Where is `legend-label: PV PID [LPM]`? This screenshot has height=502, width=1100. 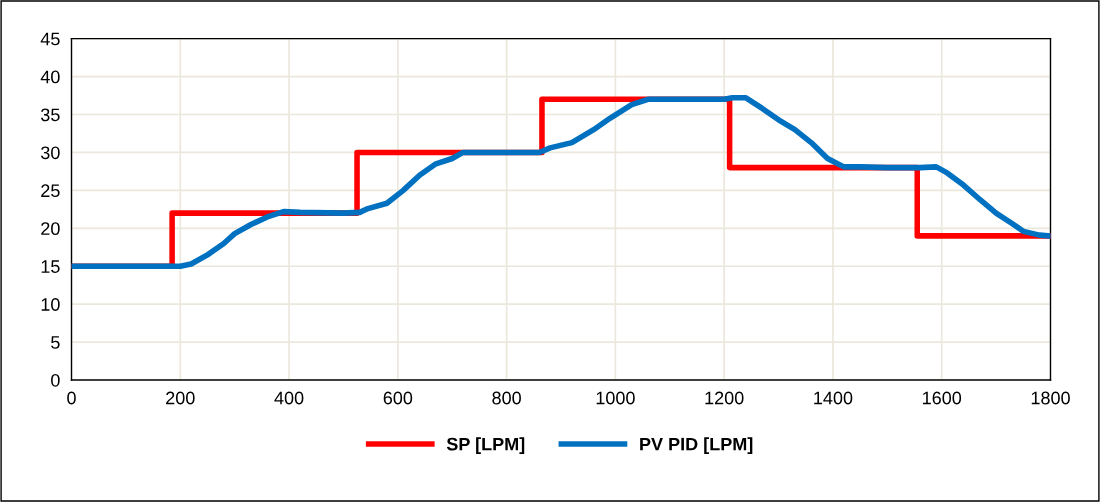 legend-label: PV PID [LPM] is located at coordinates (696, 446).